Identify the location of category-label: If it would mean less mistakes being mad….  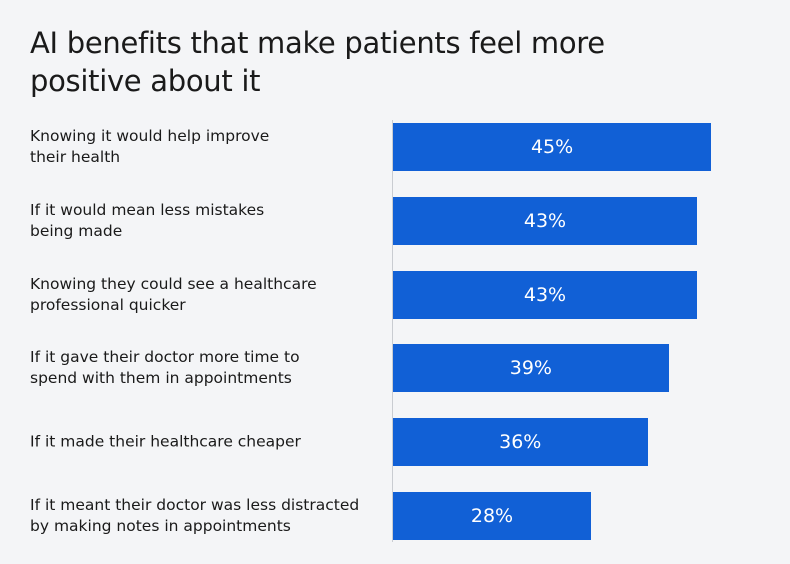
(147, 220).